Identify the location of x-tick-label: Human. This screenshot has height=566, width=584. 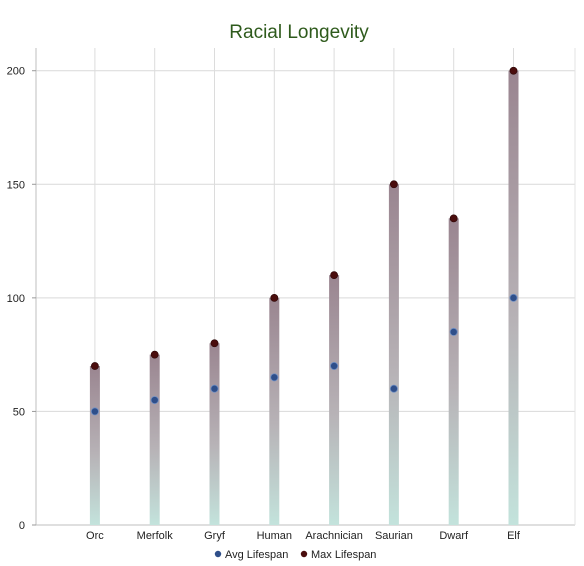
(274, 536).